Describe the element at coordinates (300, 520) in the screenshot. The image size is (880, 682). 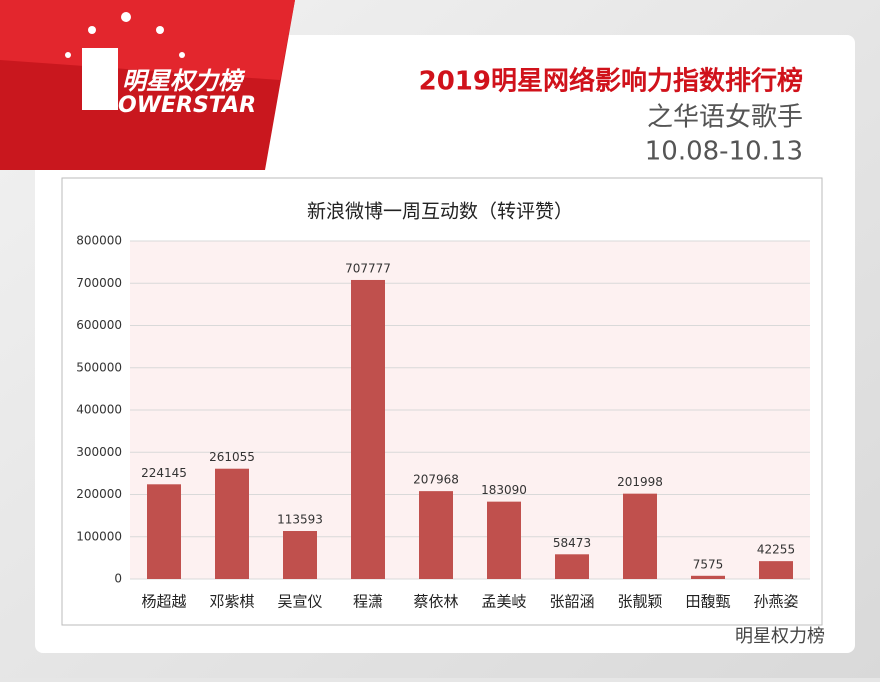
I see `data-label: 113593` at that location.